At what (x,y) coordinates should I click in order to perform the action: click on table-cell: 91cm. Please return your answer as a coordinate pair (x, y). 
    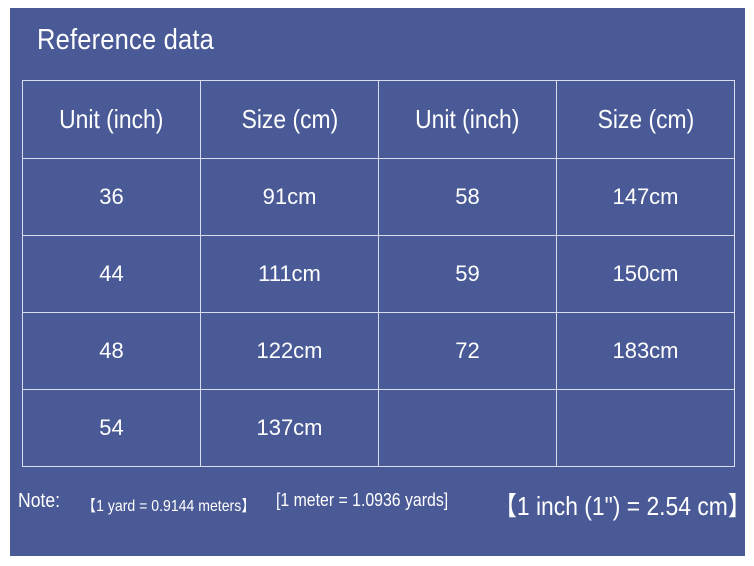
    Looking at the image, I should click on (289, 197).